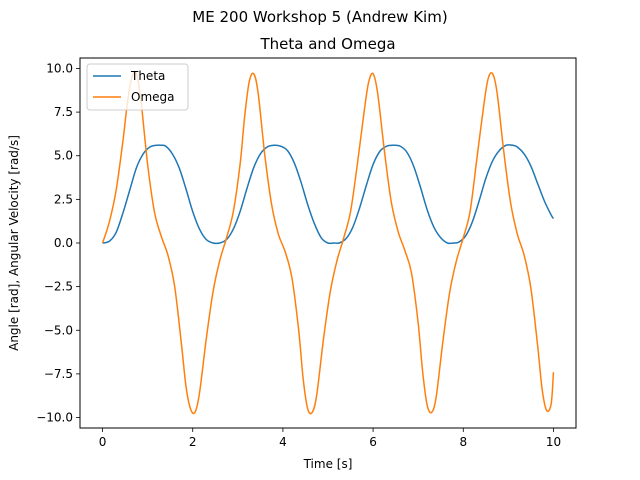 This screenshot has height=480, width=640. Describe the element at coordinates (63, 156) in the screenshot. I see `y-tick-label: 5.0` at that location.